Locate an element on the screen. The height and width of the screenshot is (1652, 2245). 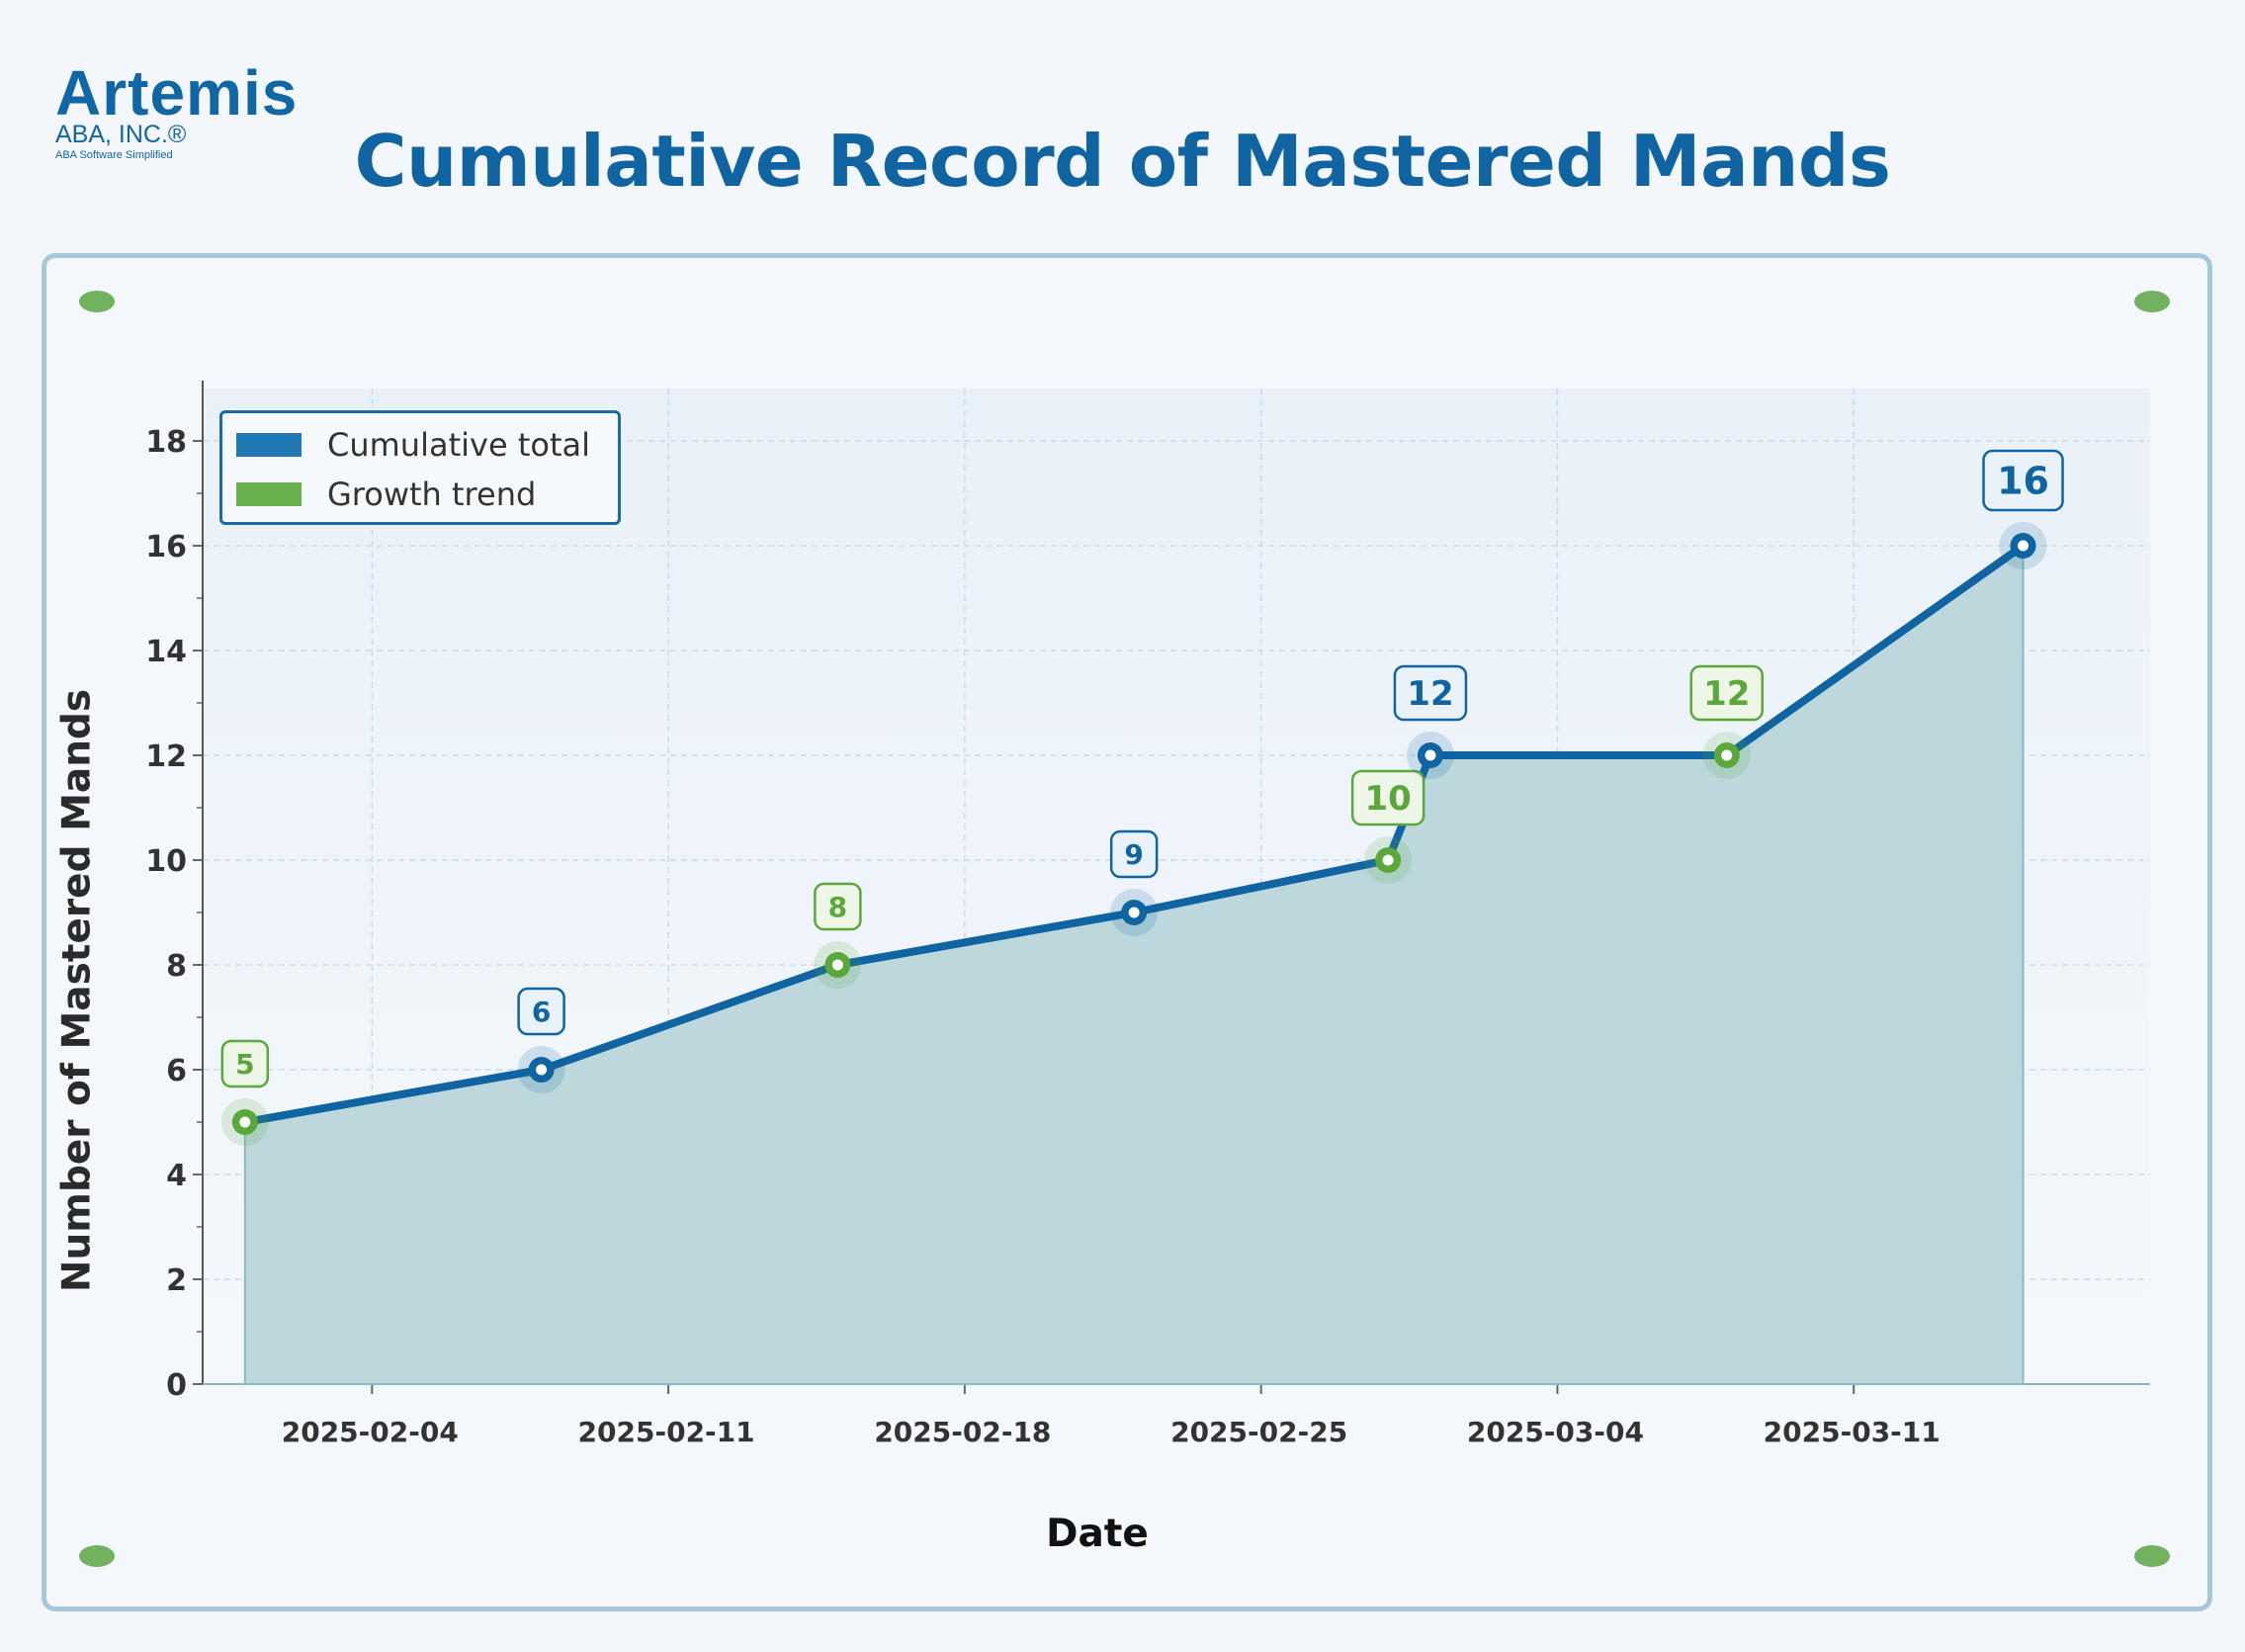
x-tick-label: 2025-02-04 is located at coordinates (370, 1432).